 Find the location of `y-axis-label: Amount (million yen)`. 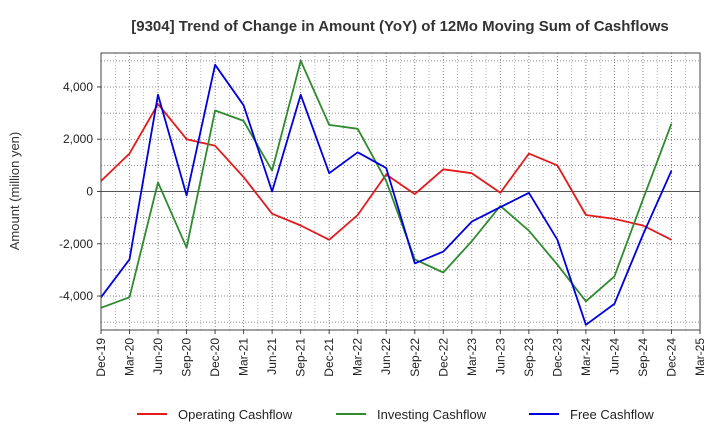

y-axis-label: Amount (million yen) is located at coordinates (14, 191).